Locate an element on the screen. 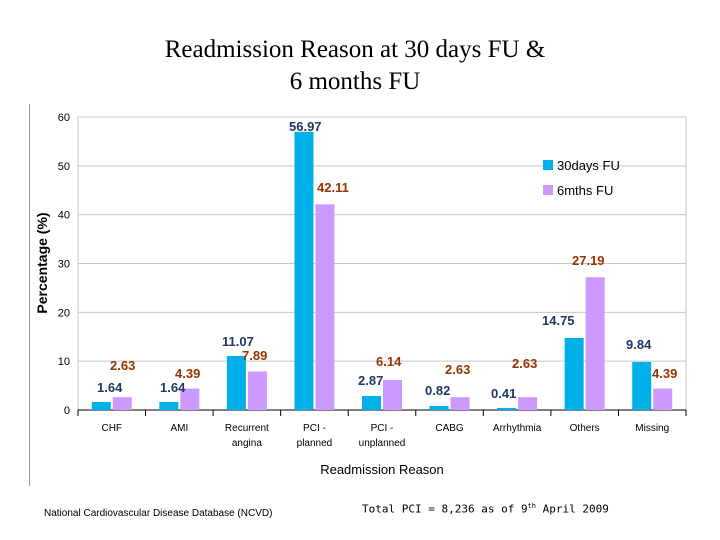  footer-note: Total PCI = 8,236 as of 9th April 2009 is located at coordinates (485, 509).